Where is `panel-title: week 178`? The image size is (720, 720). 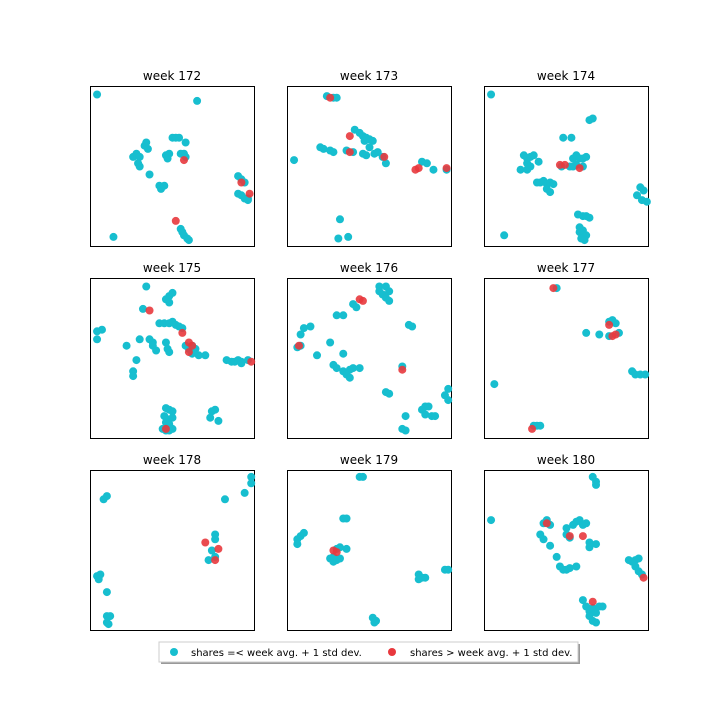
panel-title: week 178 is located at coordinates (172, 460).